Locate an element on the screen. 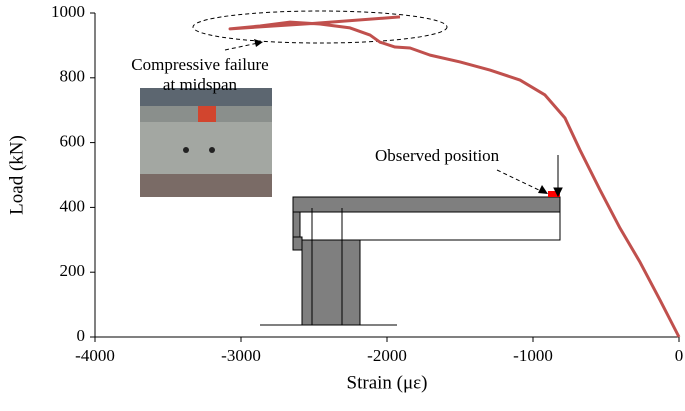 The width and height of the screenshot is (685, 411). x-tick-label: -4000 is located at coordinates (95, 355).